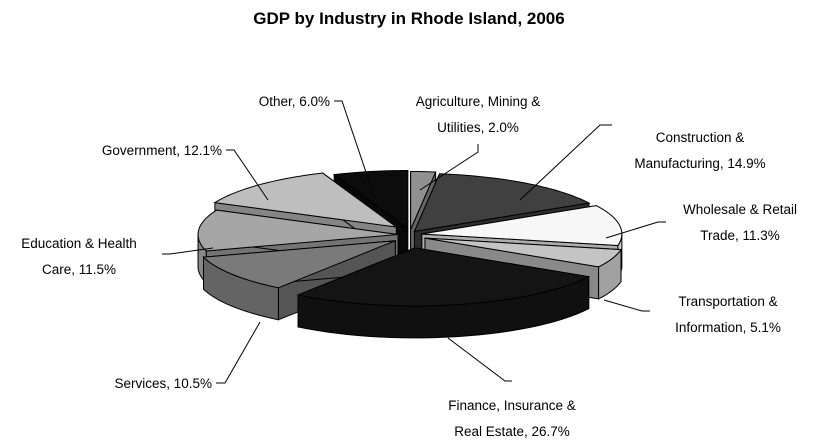 Image resolution: width=817 pixels, height=440 pixels. I want to click on slice-label-line: Agriculture, Mining &, so click(478, 101).